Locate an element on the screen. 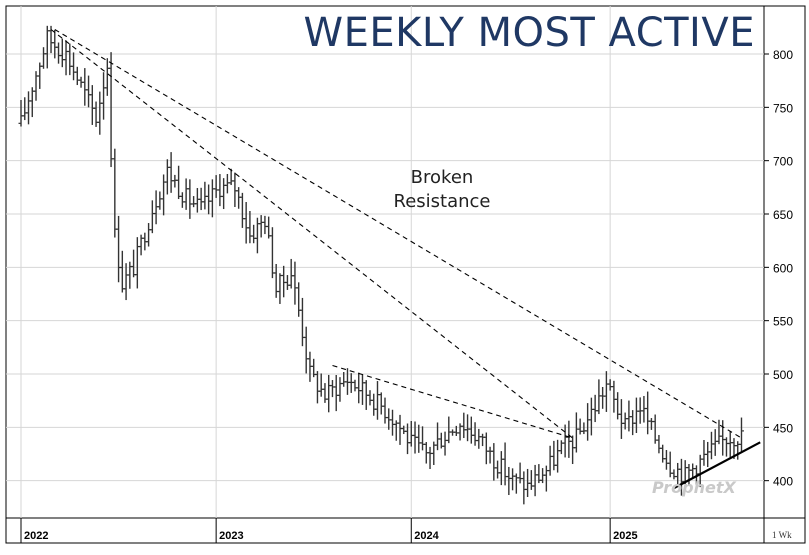 The height and width of the screenshot is (555, 809). annotation-line-2: Resistance is located at coordinates (442, 201).